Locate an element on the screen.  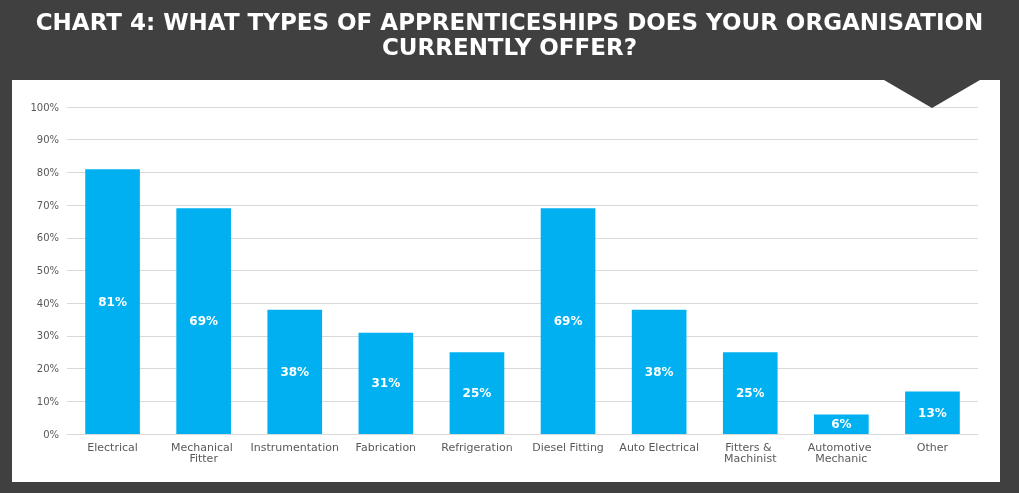
x-tick-label: Other is located at coordinates (932, 447).